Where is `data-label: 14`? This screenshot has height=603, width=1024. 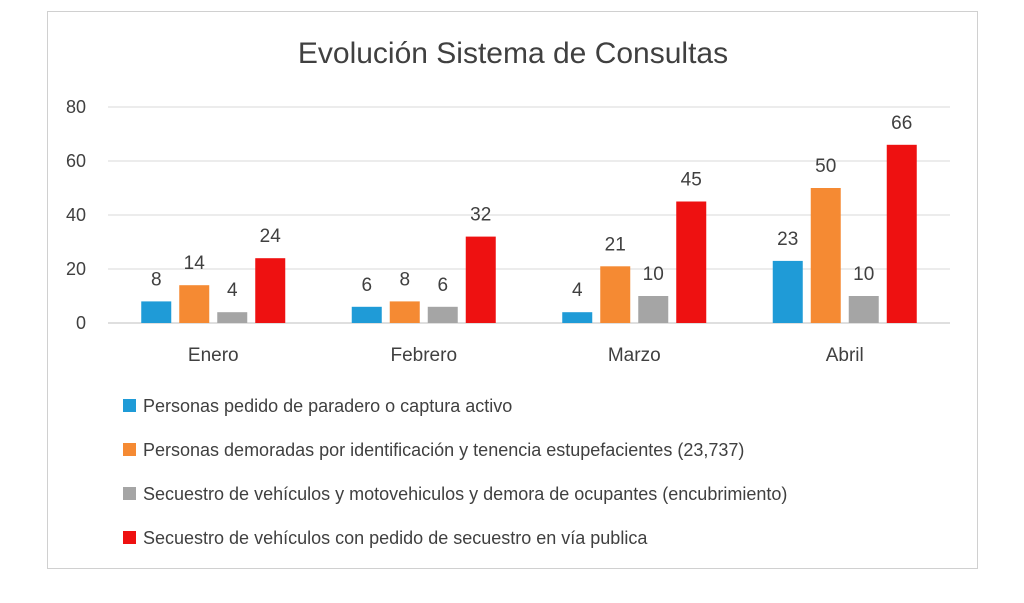
data-label: 14 is located at coordinates (195, 263).